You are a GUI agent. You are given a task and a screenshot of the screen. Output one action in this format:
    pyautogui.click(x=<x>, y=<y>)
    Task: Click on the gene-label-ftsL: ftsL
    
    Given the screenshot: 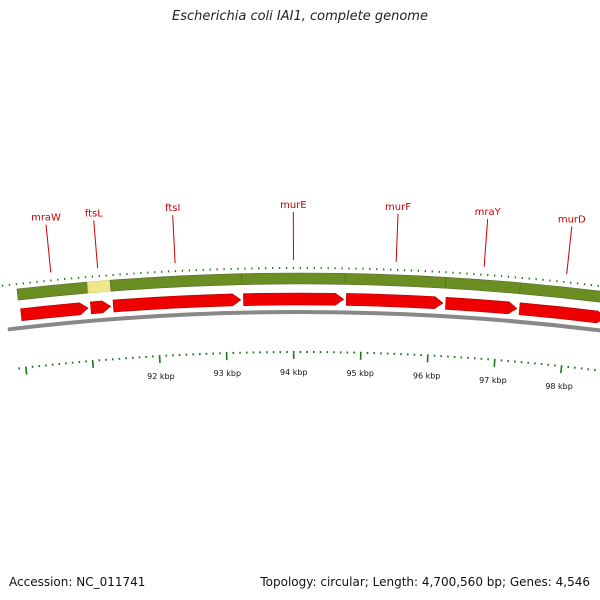 What is the action you would take?
    pyautogui.click(x=94, y=213)
    